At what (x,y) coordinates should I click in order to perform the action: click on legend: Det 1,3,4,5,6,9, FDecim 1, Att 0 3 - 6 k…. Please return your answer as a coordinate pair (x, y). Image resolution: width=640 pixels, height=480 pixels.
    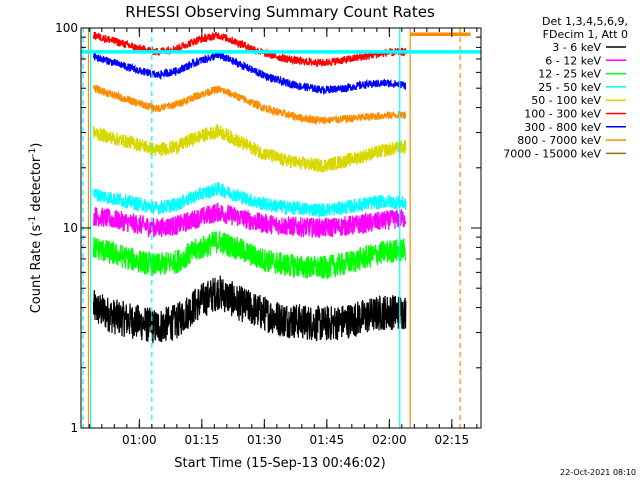
    Looking at the image, I should click on (565, 87).